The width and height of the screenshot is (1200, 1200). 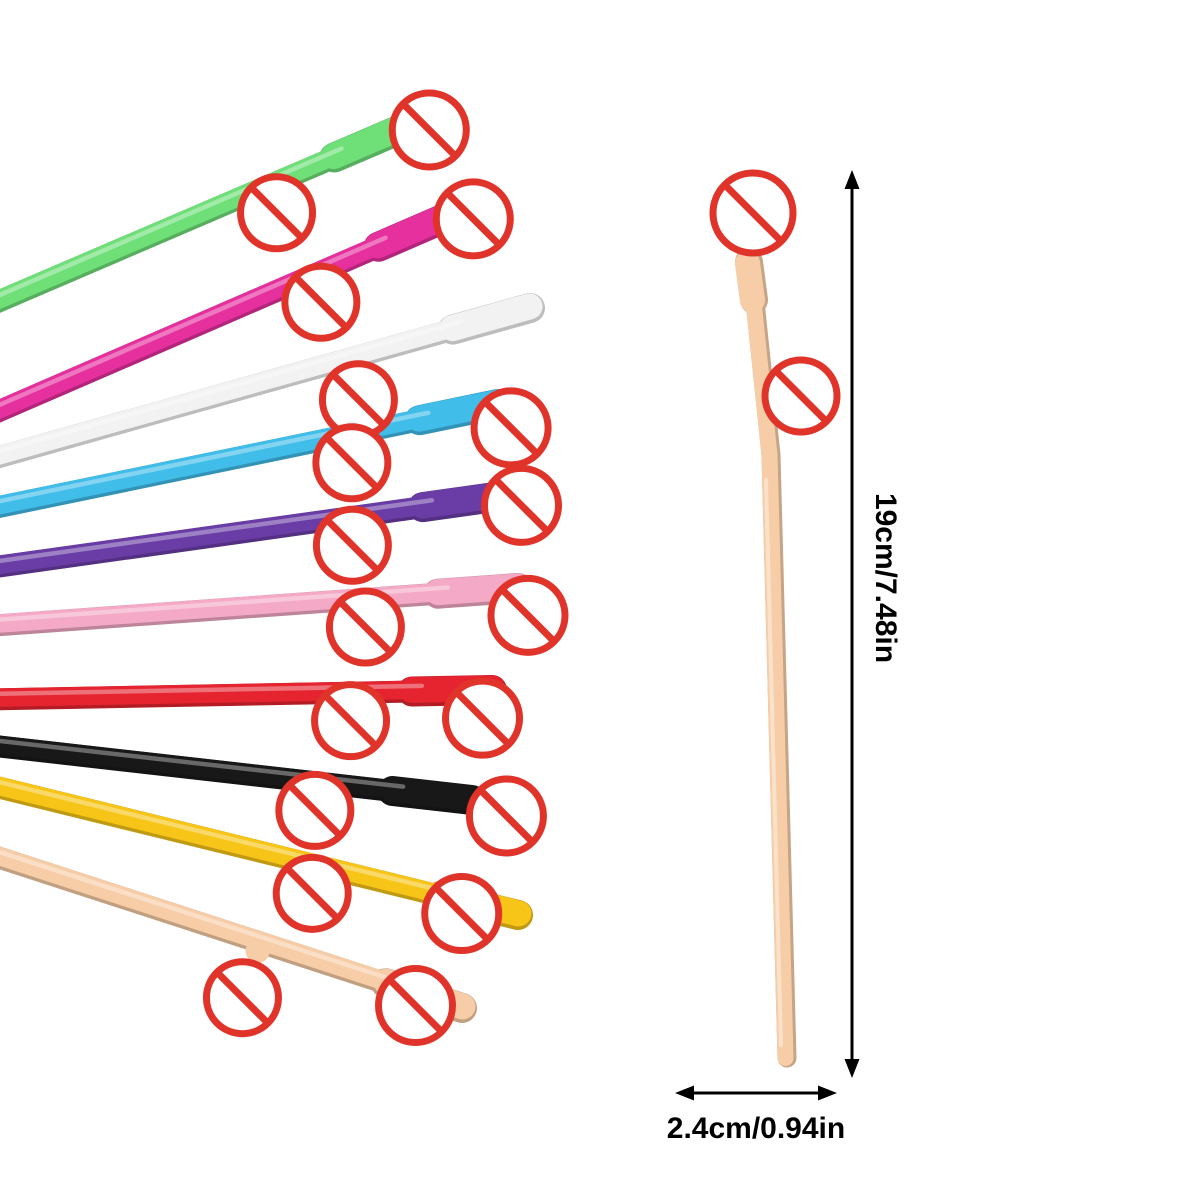 What do you see at coordinates (852, 1068) in the screenshot?
I see `arrow-head-down-icon` at bounding box center [852, 1068].